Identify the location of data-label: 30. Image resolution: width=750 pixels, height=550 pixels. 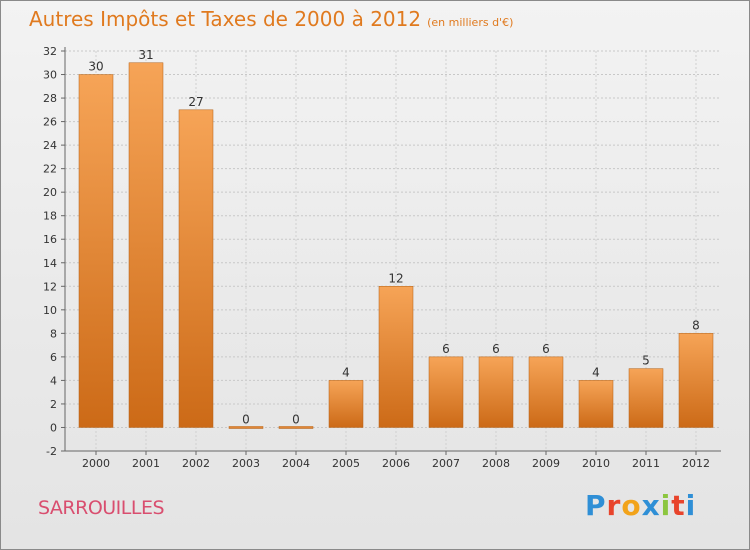
(95, 67).